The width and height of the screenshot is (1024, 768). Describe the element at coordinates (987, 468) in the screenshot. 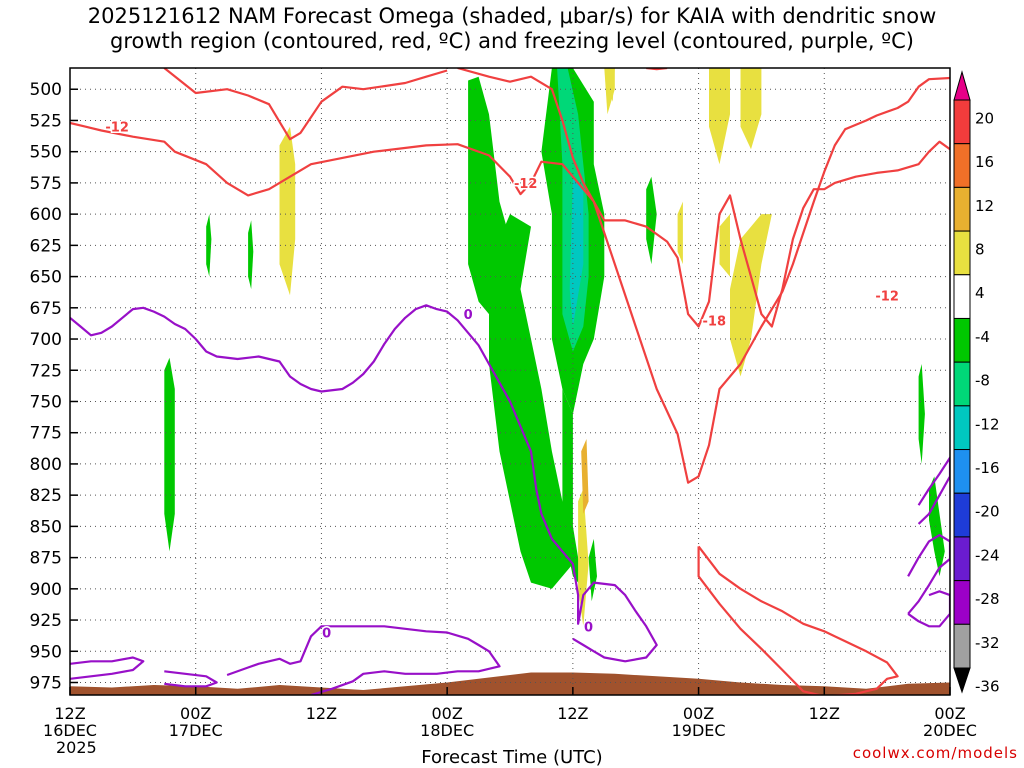

I see `colorbar-label-8: -16` at that location.